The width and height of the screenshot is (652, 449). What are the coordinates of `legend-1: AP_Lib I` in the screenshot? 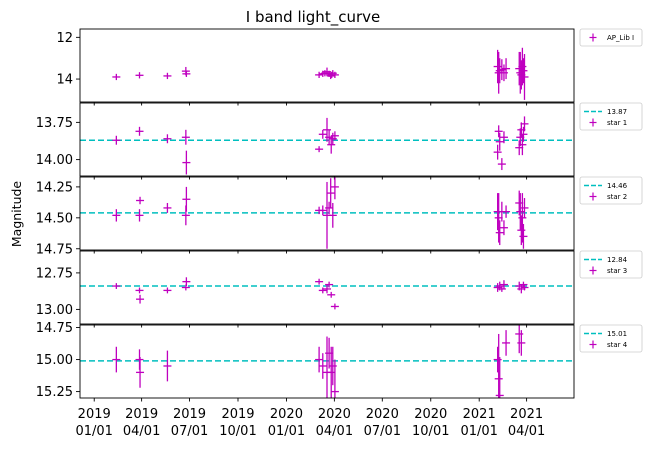 It's located at (611, 37).